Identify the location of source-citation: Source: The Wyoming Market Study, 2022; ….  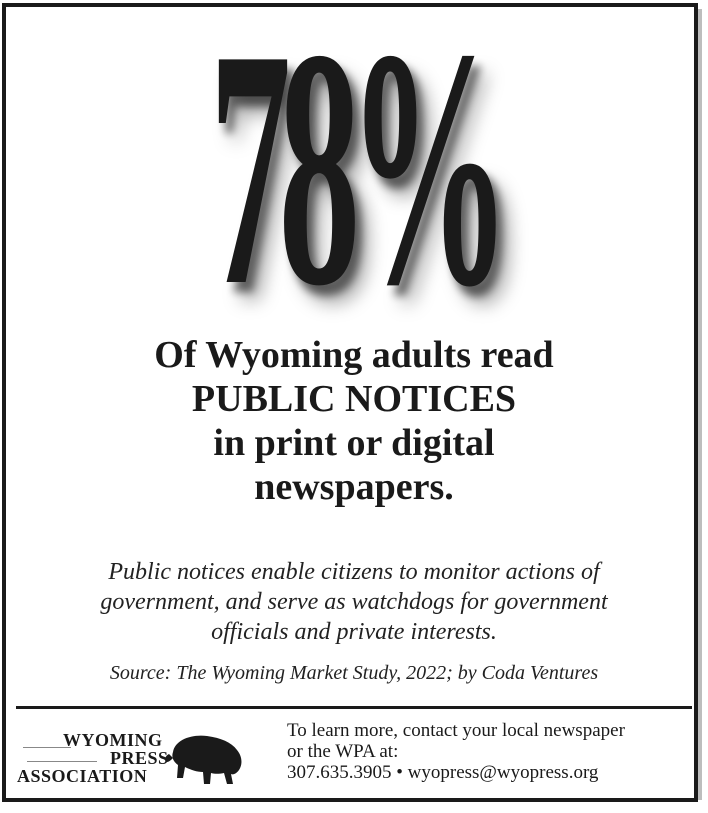
(354, 673).